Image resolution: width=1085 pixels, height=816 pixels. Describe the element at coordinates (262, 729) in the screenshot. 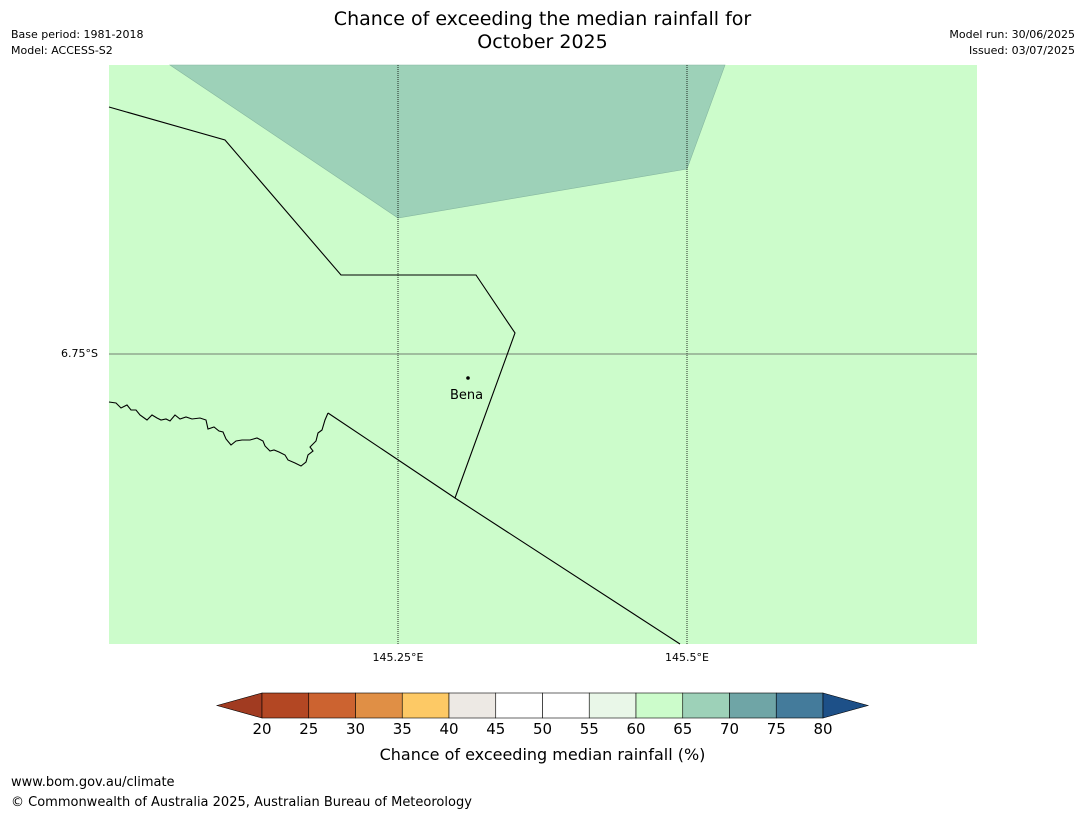

I see `colorbar-tick-20: 20` at that location.